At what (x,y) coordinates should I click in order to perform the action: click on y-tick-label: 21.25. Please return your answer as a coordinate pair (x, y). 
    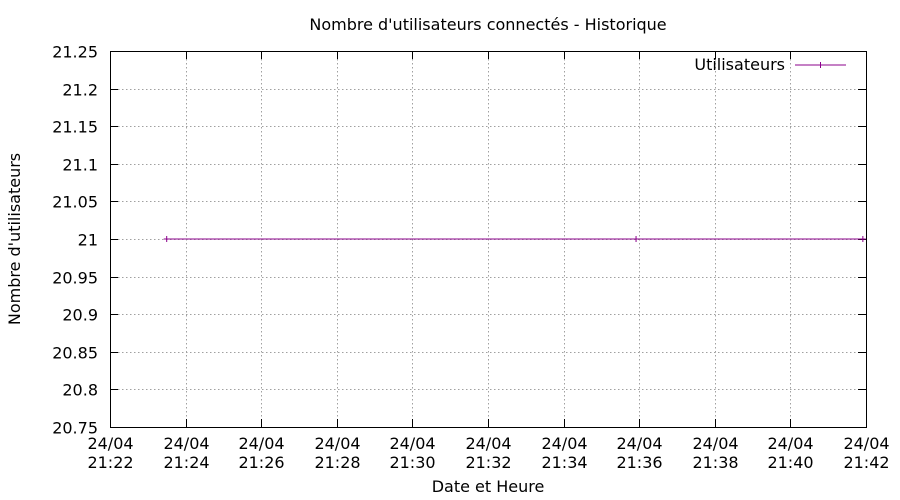
    Looking at the image, I should click on (75, 52).